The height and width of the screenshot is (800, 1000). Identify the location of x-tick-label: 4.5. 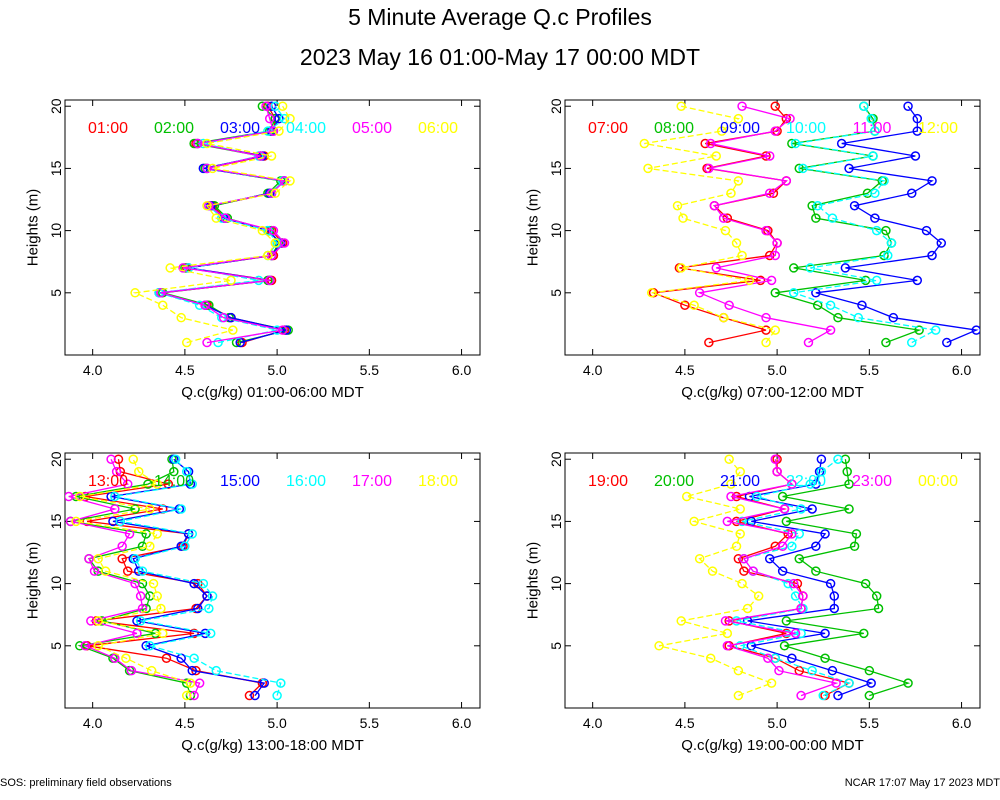
(185, 723).